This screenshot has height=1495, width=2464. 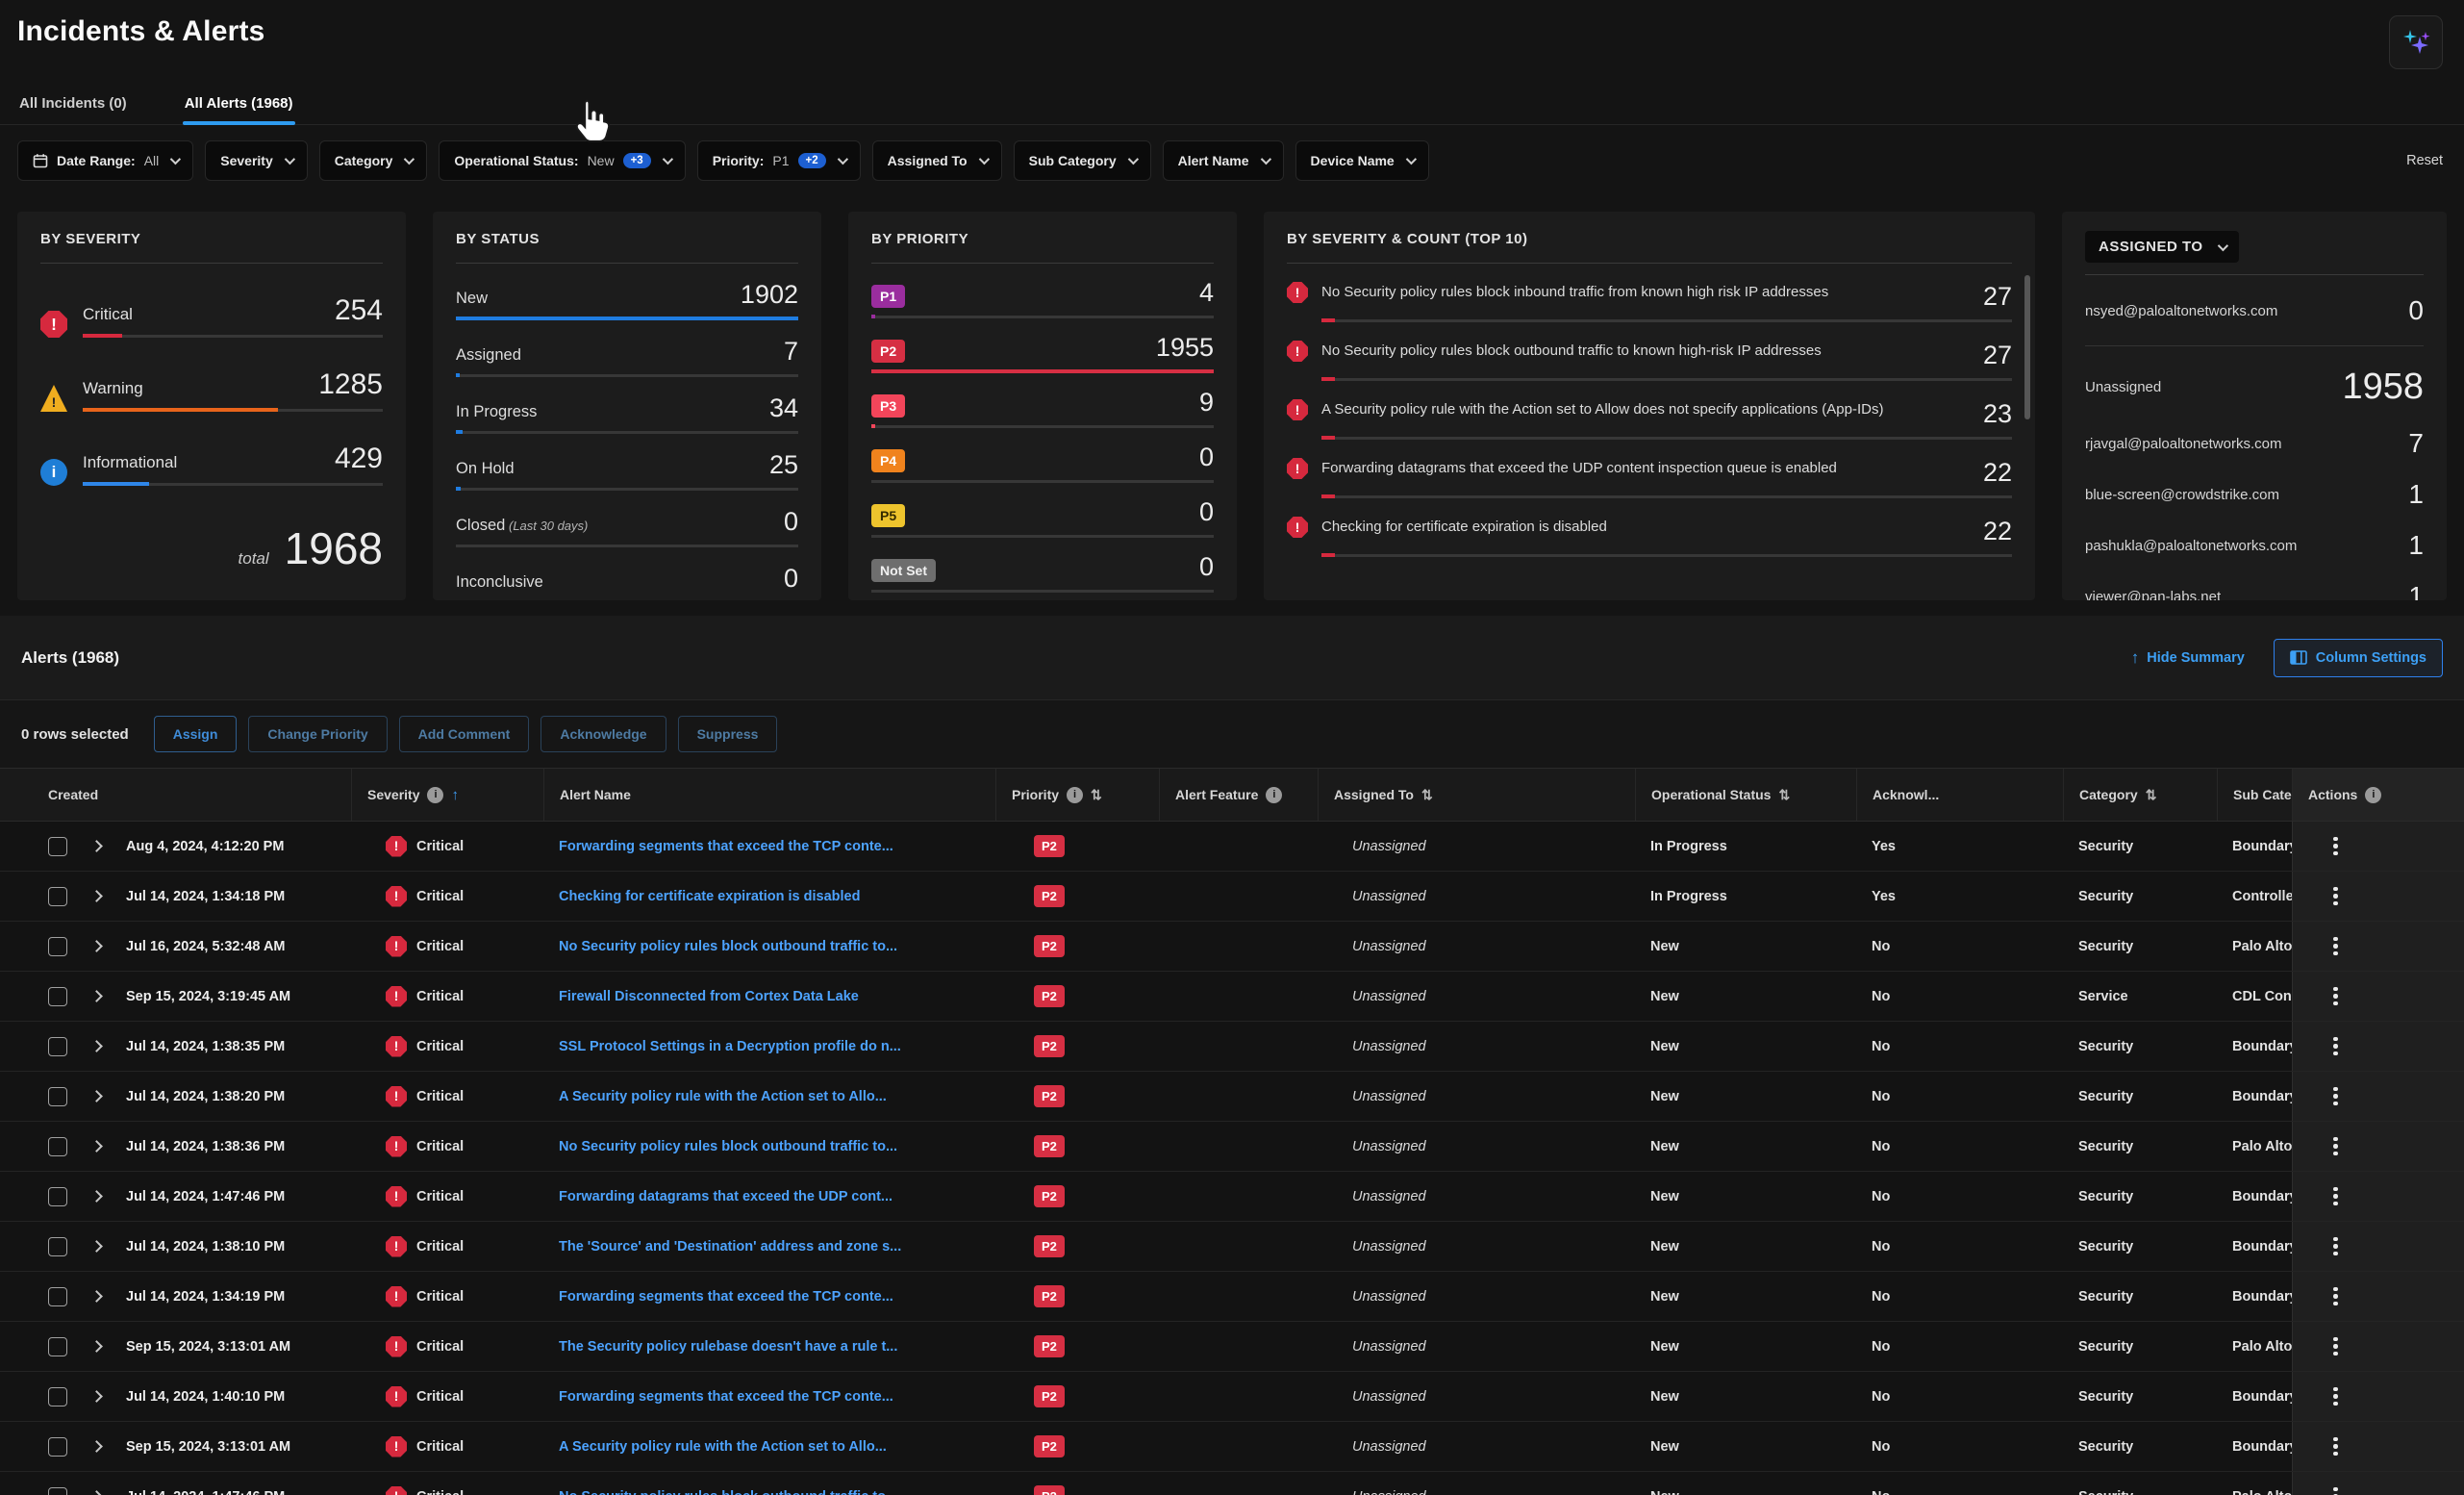 What do you see at coordinates (1362, 161) in the screenshot?
I see `filter-device-name: Device Name` at bounding box center [1362, 161].